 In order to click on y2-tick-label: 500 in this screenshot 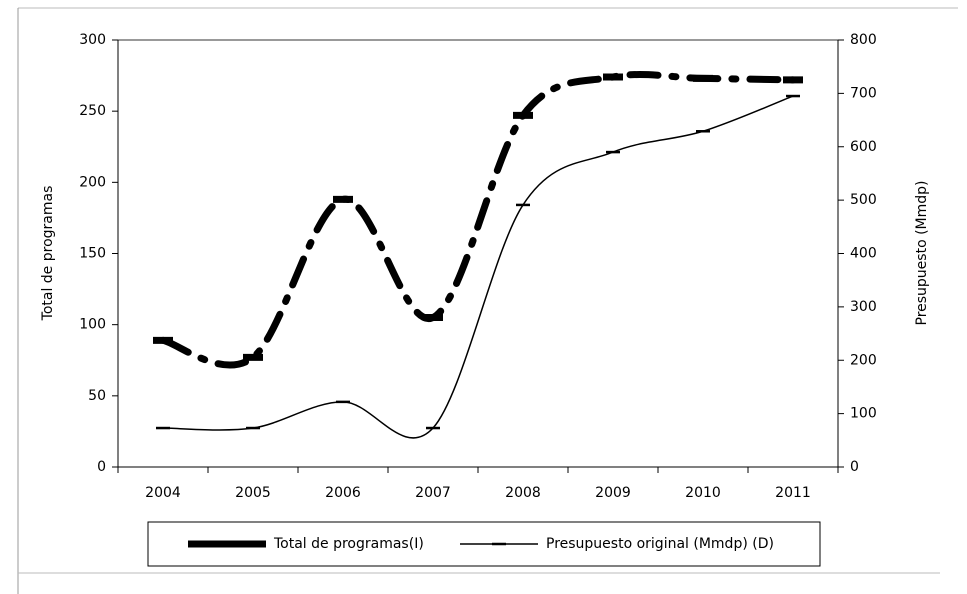, I will do `click(863, 200)`.